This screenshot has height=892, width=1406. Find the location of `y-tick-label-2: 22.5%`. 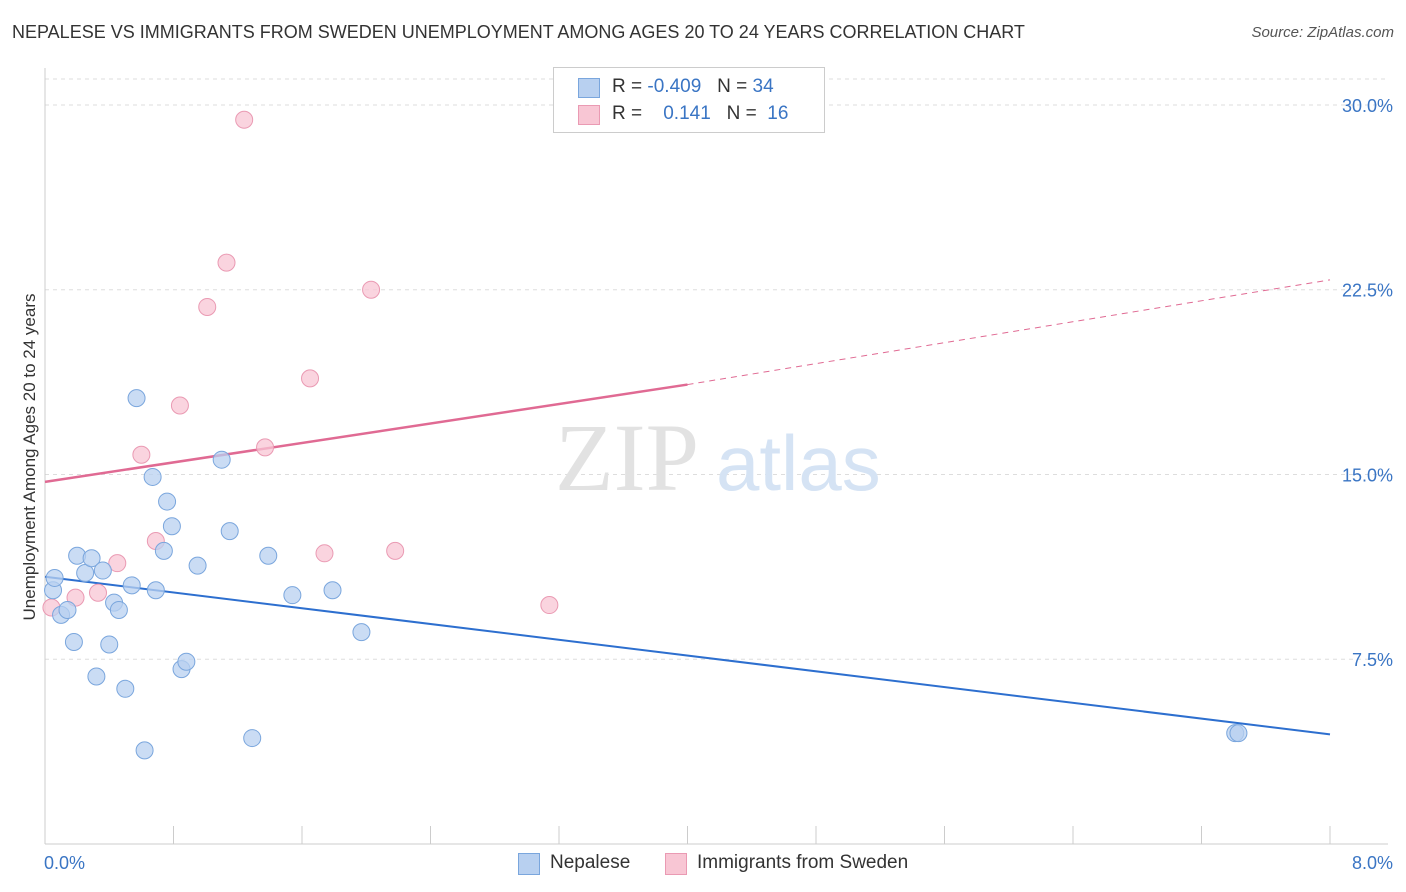

y-tick-label-2: 22.5% is located at coordinates (1367, 291).